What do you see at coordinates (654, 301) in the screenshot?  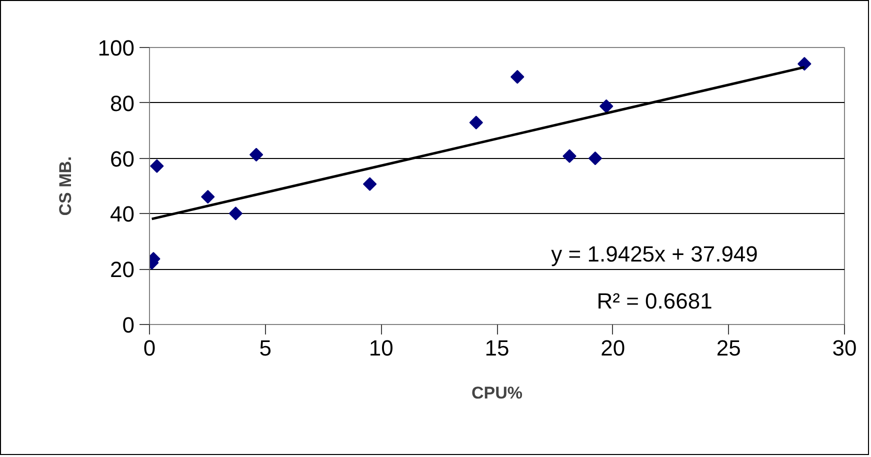 I see `annotation: R² = 0.6681` at bounding box center [654, 301].